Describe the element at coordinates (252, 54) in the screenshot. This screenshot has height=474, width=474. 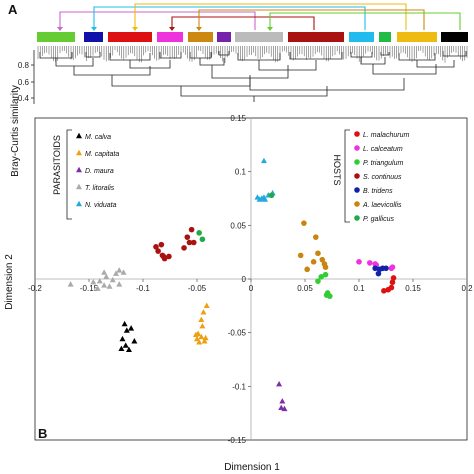
I see `dendrogram-leaves` at that location.